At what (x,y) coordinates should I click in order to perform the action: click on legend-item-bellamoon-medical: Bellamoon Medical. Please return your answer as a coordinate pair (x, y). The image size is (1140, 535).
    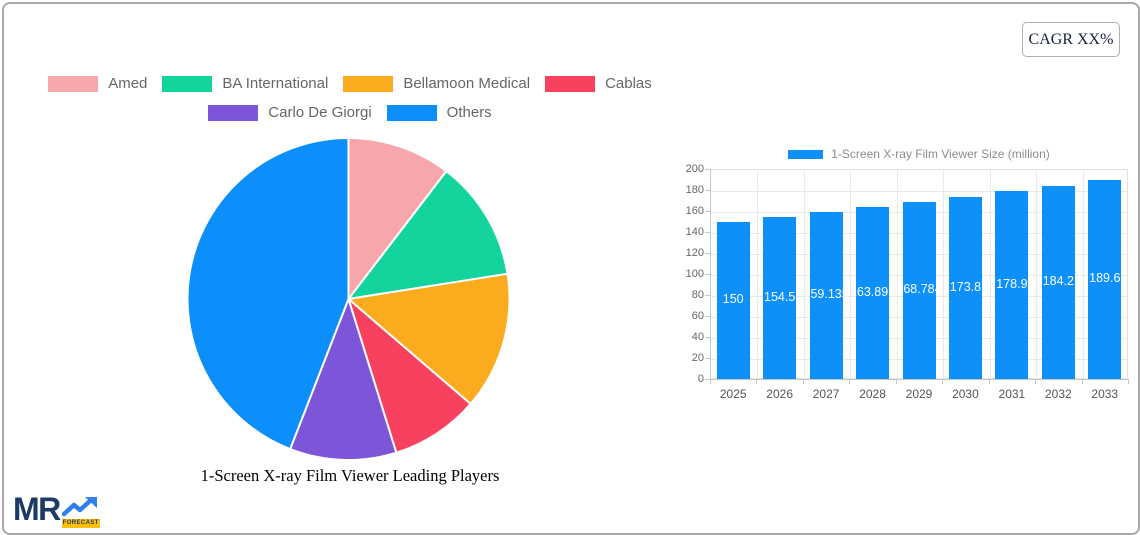
    Looking at the image, I should click on (436, 84).